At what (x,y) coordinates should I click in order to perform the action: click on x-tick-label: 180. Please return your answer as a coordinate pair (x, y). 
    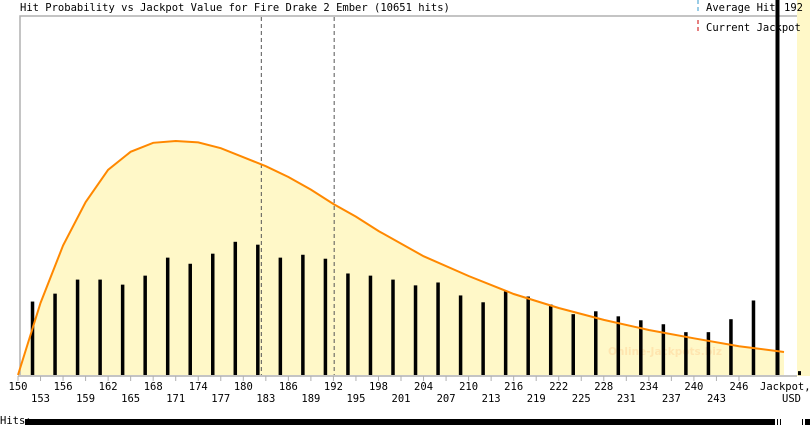
    Looking at the image, I should click on (243, 387).